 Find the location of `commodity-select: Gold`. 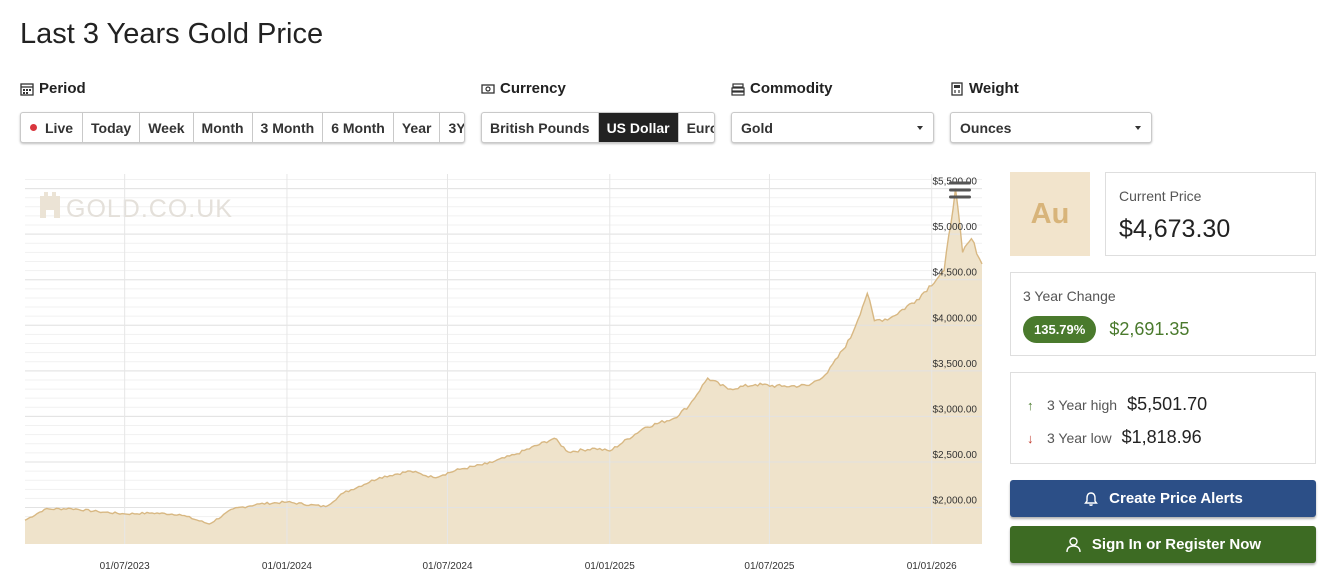

commodity-select: Gold is located at coordinates (832, 127).